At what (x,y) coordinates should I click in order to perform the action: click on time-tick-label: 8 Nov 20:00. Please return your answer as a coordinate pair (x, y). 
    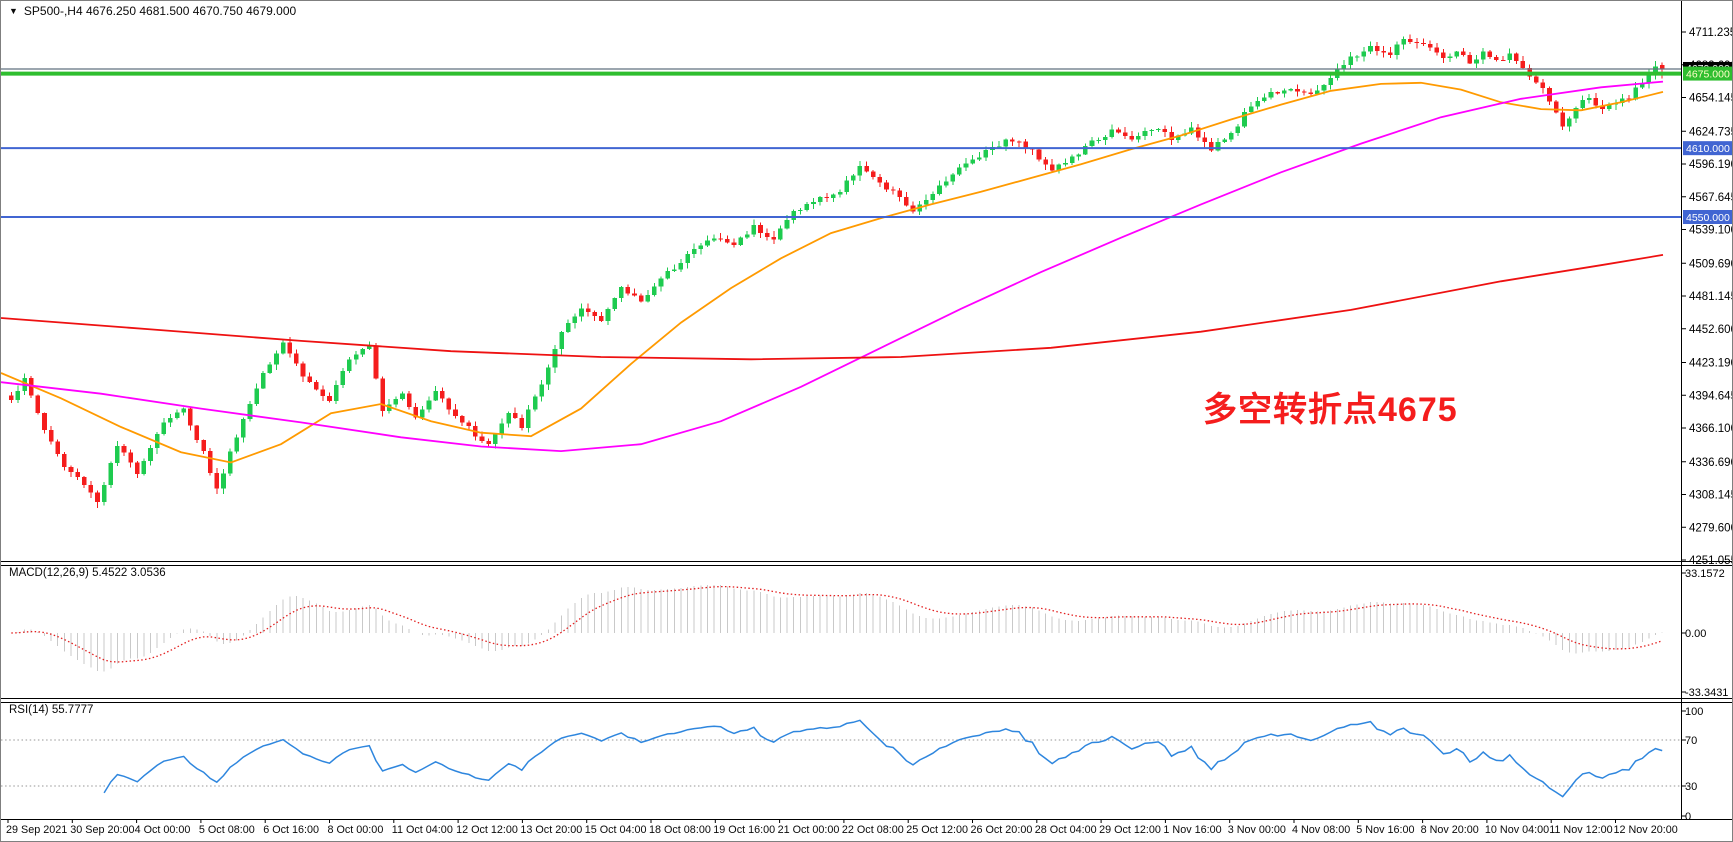
    Looking at the image, I should click on (1450, 830).